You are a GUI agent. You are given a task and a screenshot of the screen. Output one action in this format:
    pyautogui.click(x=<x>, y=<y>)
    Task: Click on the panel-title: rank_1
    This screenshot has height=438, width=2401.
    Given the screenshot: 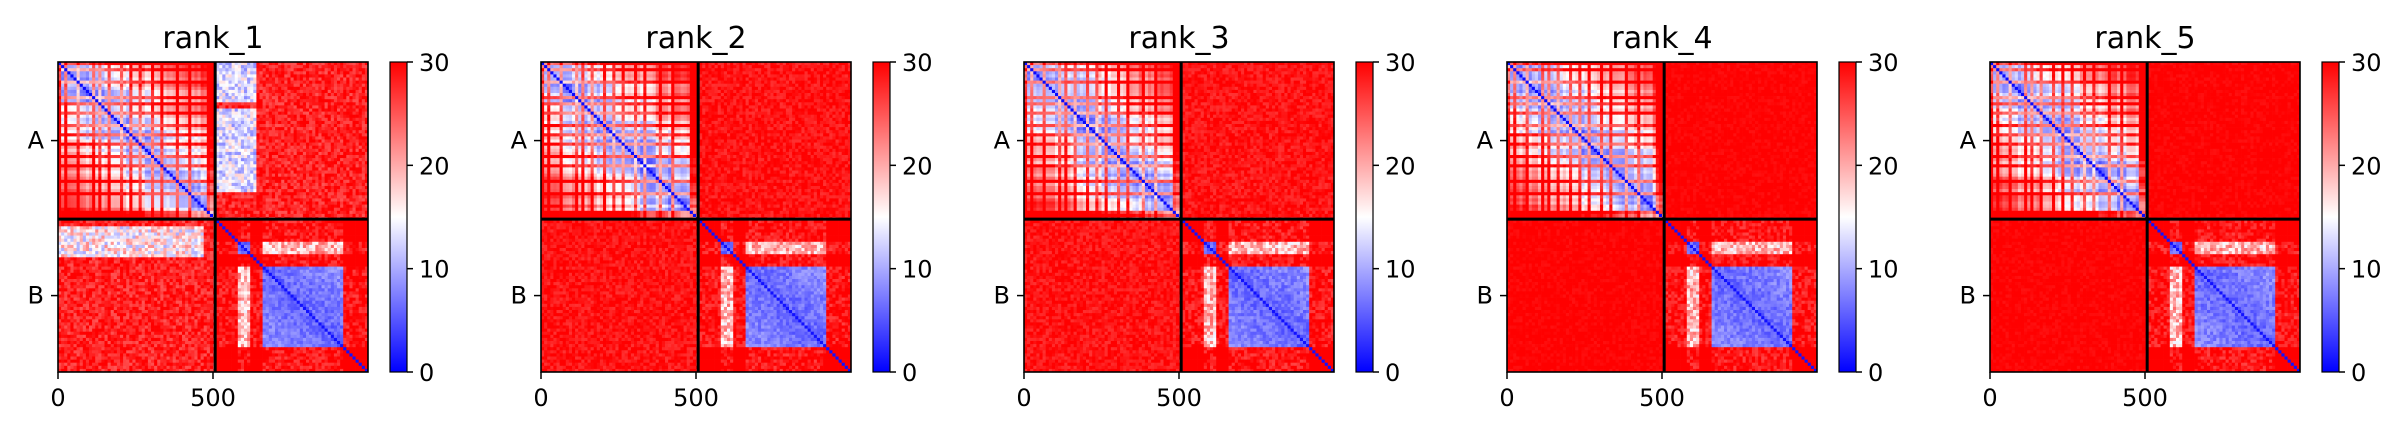 What is the action you would take?
    pyautogui.click(x=212, y=38)
    